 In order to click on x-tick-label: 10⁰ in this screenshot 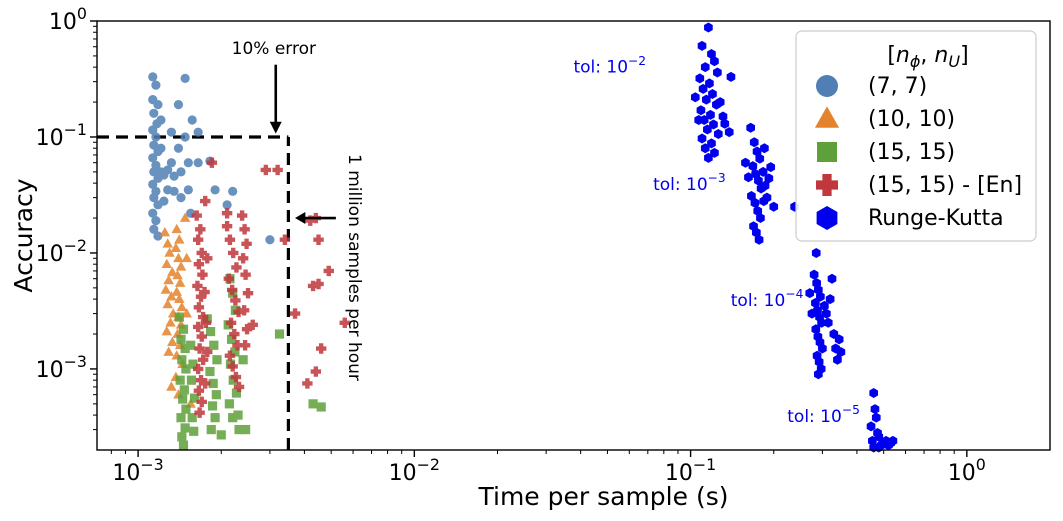, I will do `click(967, 470)`.